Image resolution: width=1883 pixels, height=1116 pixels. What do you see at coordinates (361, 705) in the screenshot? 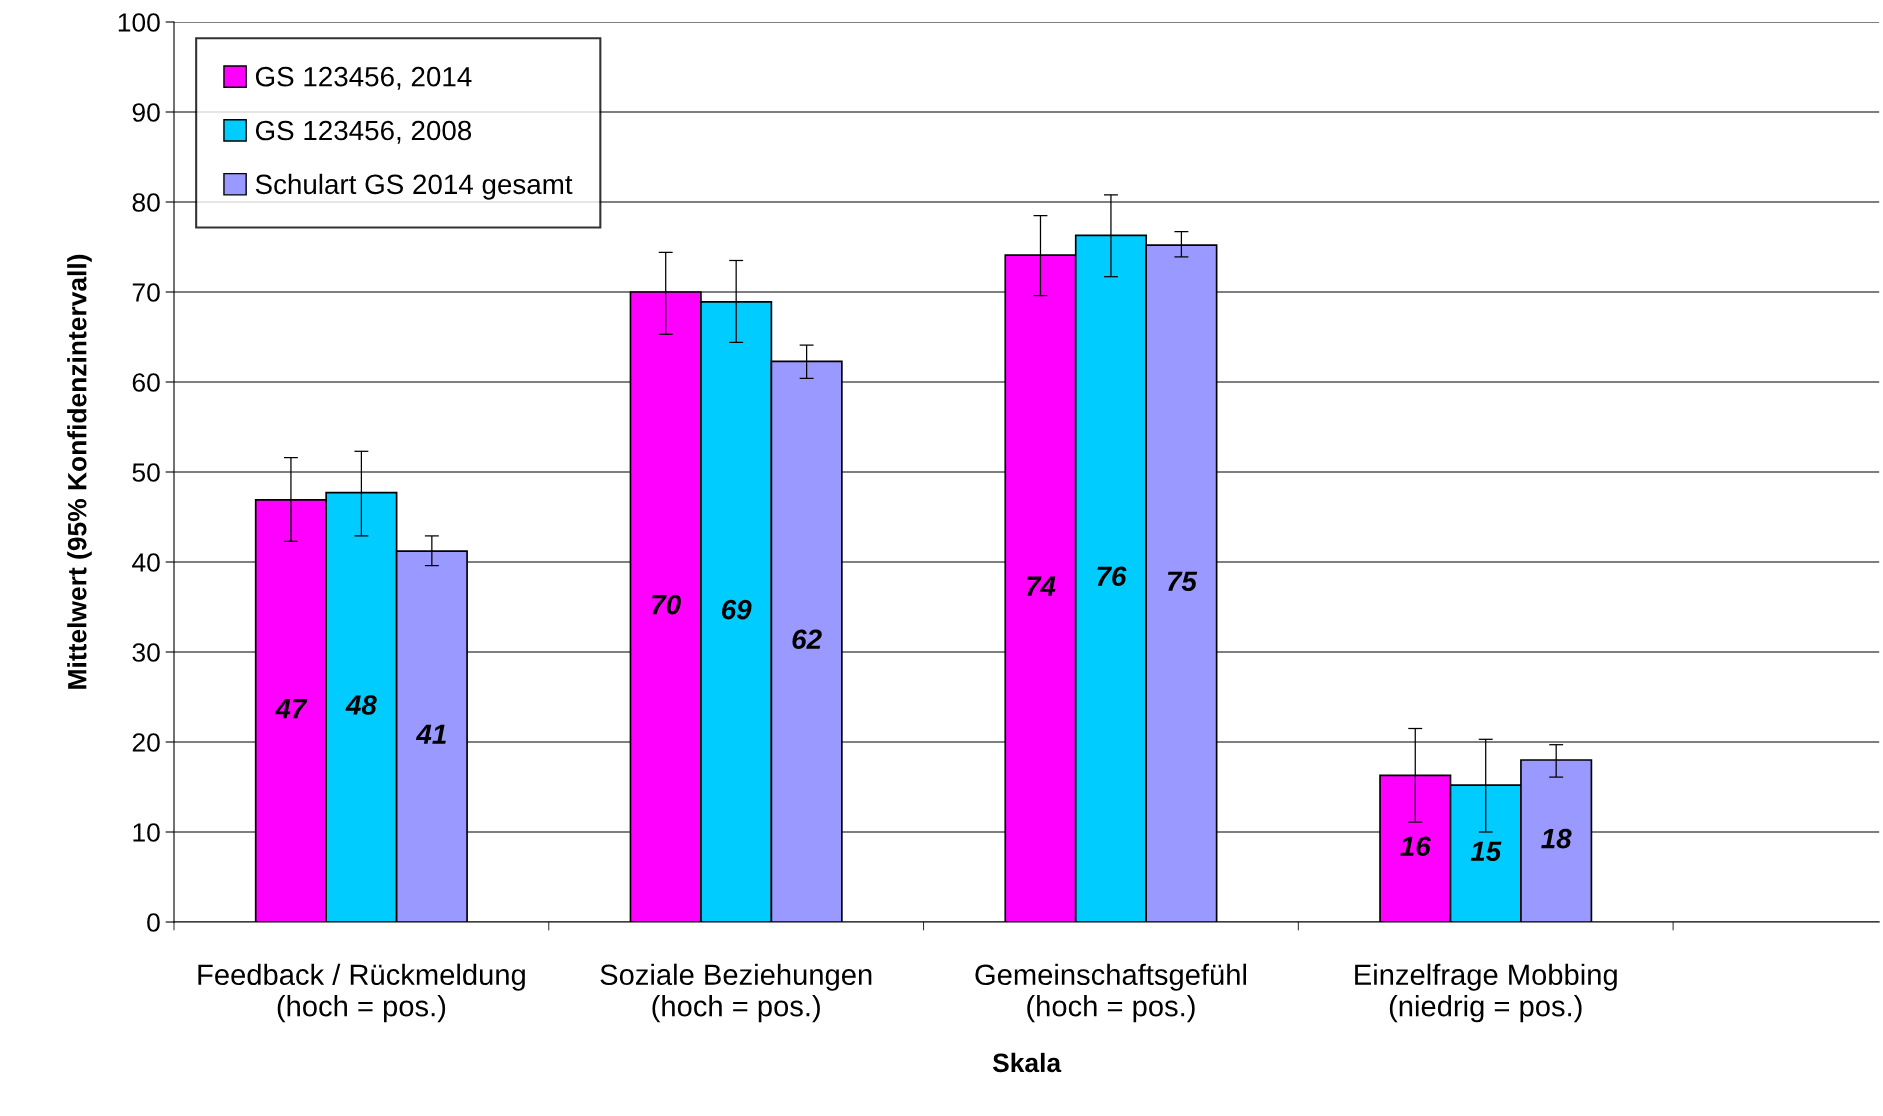
I see `data-label: 48` at bounding box center [361, 705].